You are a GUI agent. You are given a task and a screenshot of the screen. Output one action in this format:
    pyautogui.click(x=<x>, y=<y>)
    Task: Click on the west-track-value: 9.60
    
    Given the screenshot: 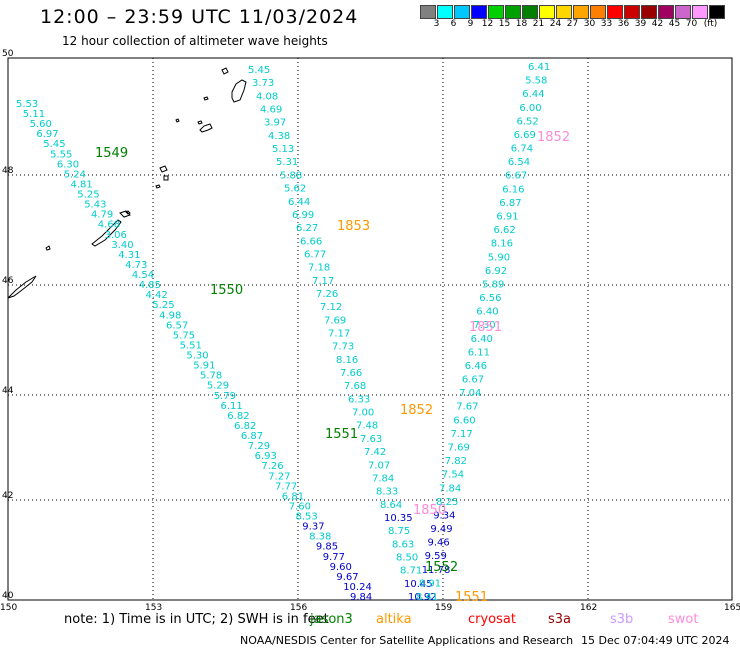 What is the action you would take?
    pyautogui.click(x=341, y=567)
    